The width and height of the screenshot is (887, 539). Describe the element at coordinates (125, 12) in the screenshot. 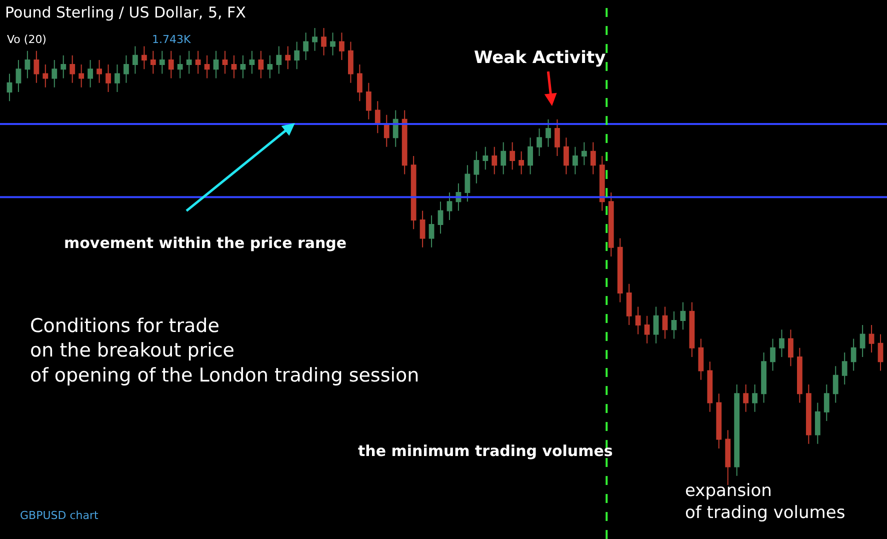

I see `chart-title: Pound Sterling / US Dollar, 5, FX` at that location.